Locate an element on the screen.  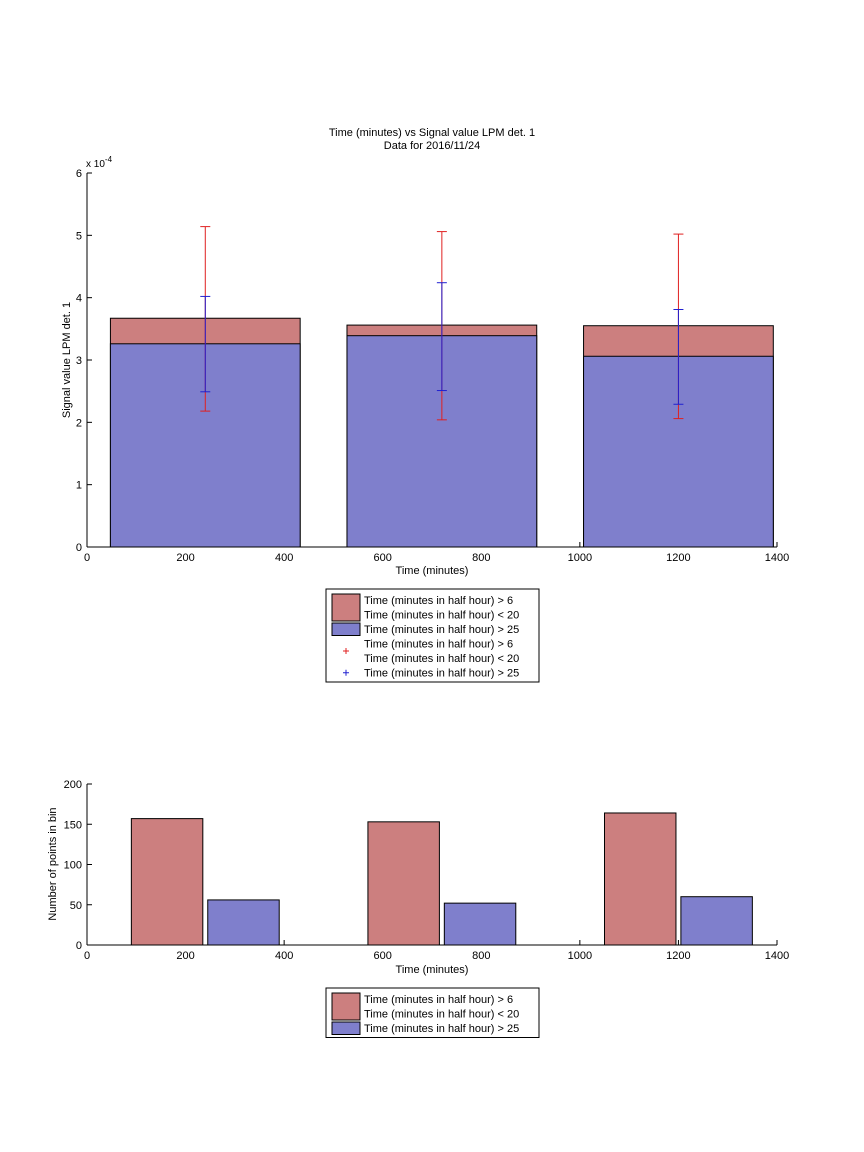
y-axis-label: Number of points in bin is located at coordinates (53, 863).